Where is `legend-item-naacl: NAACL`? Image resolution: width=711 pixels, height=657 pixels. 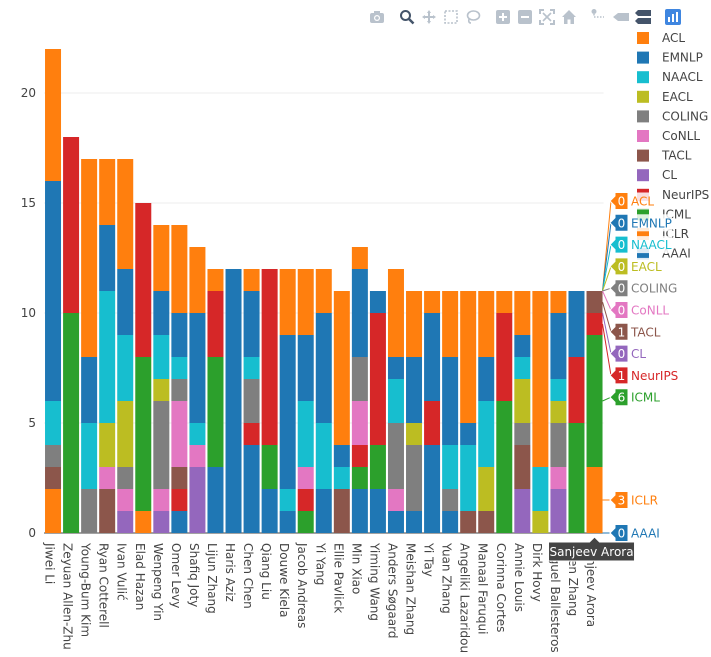
legend-item-naacl: NAACL is located at coordinates (670, 77).